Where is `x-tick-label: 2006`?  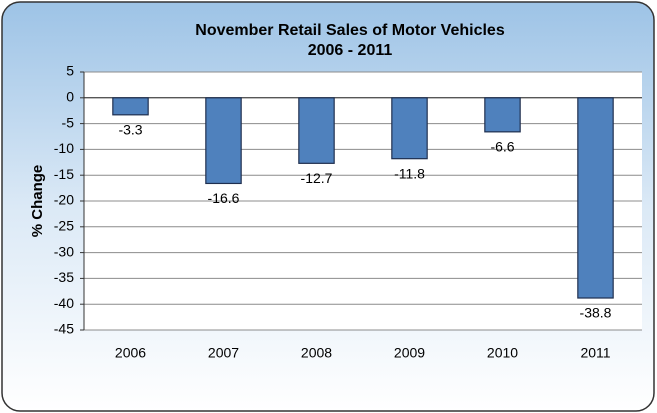
x-tick-label: 2006 is located at coordinates (130, 353).